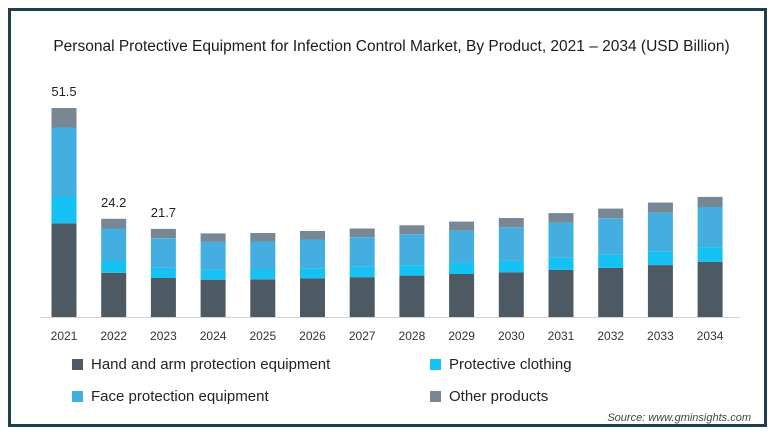  I want to click on legend-swatch-hand-arm, so click(77, 364).